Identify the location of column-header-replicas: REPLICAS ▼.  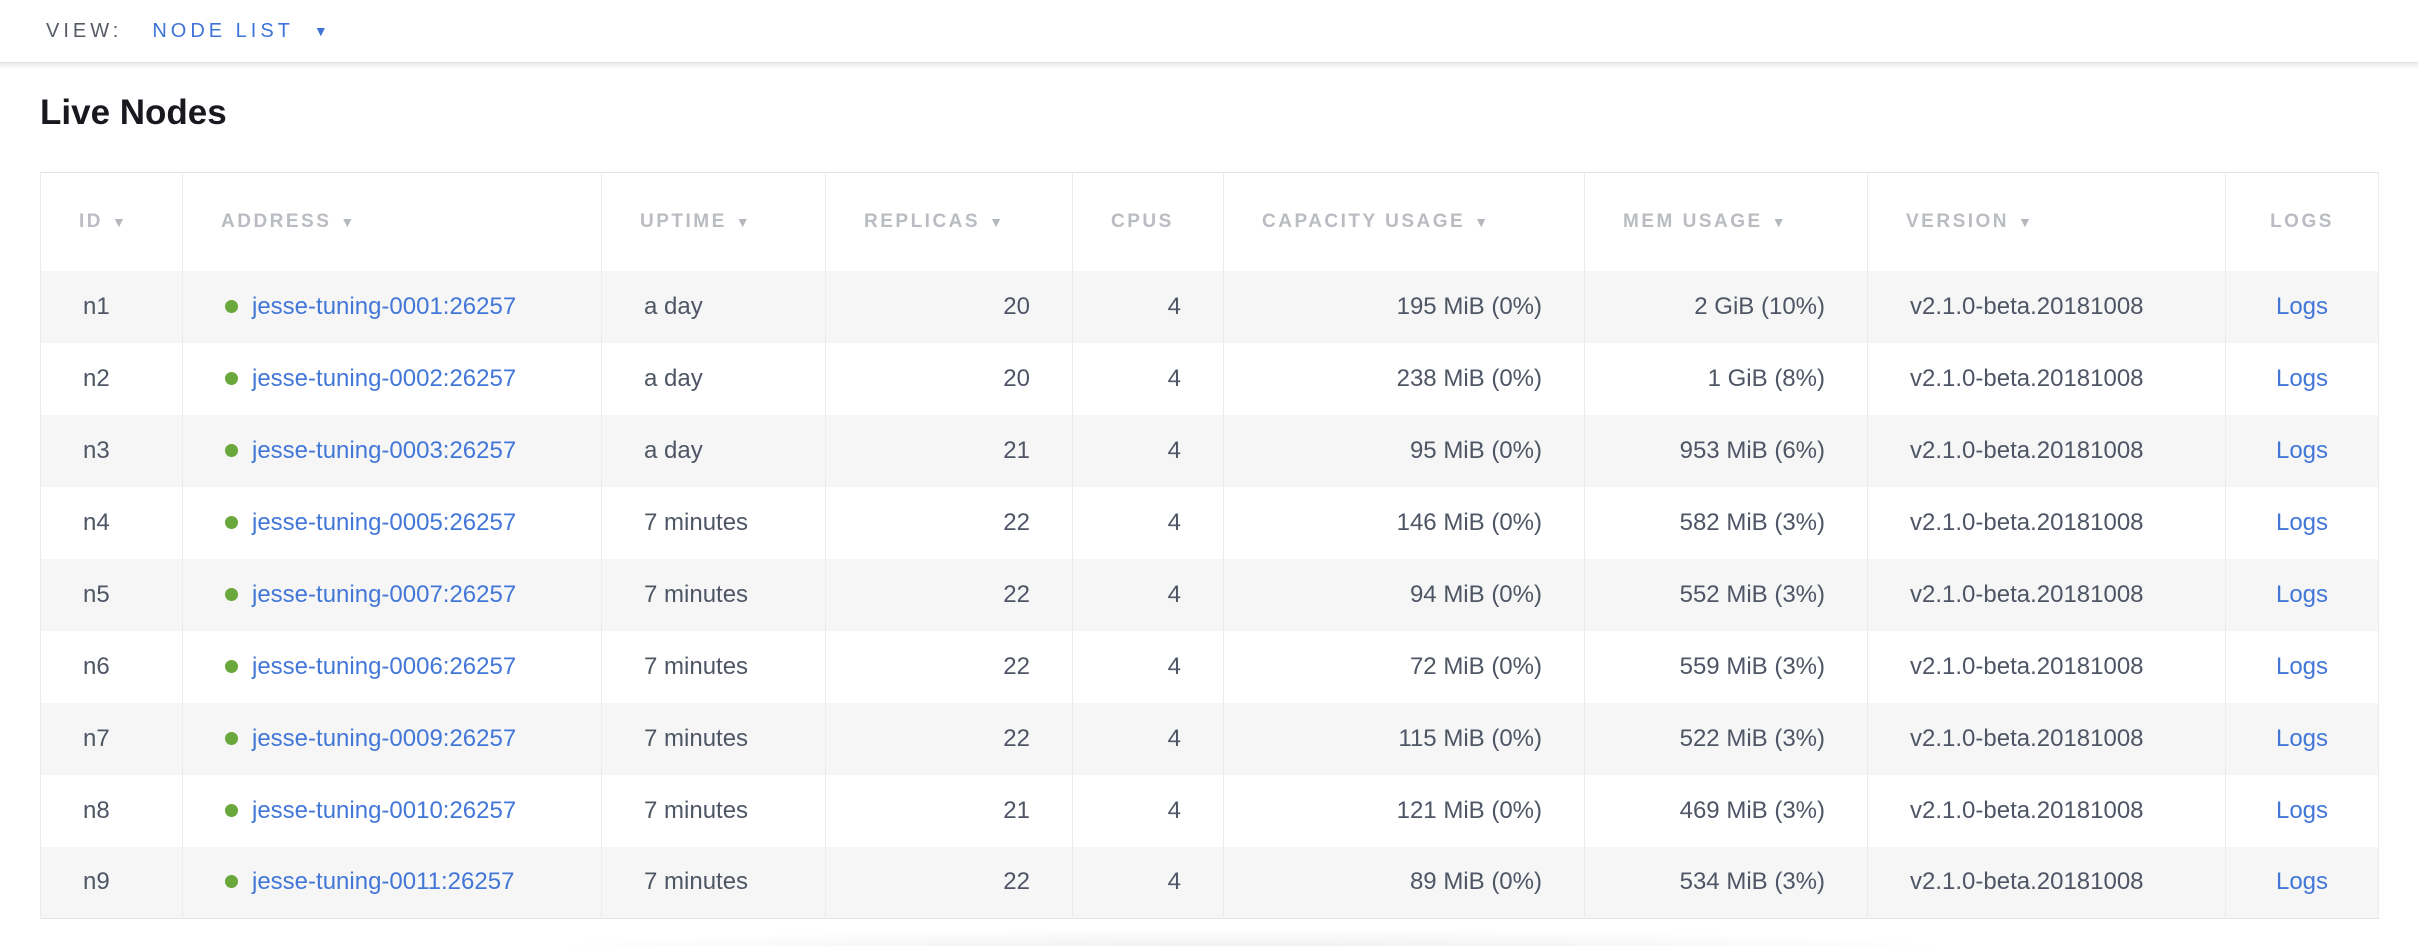
(949, 221).